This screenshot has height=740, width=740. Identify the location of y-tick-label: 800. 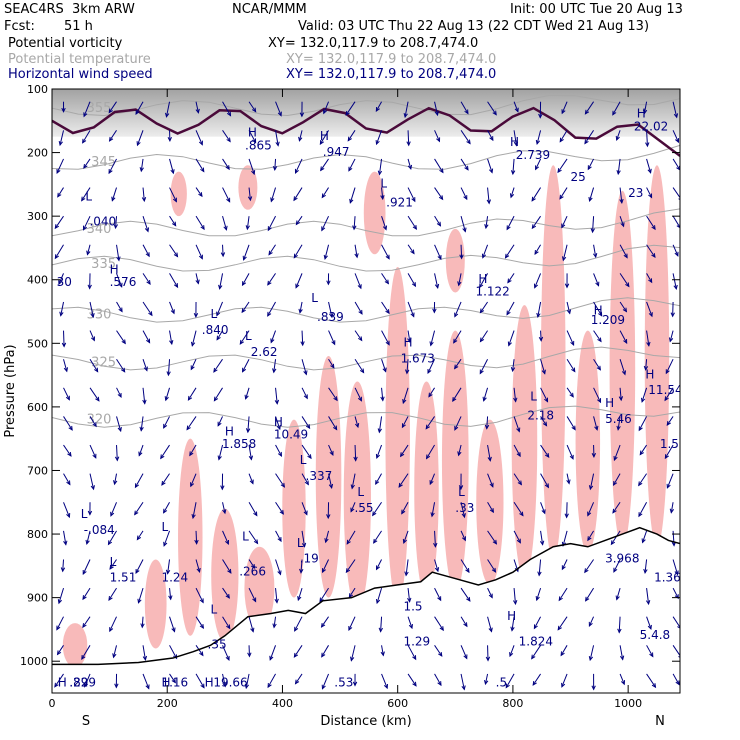
(37, 534).